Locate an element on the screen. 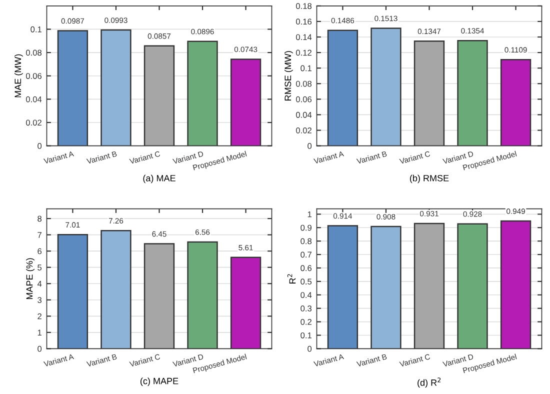 This screenshot has width=550, height=394. y-tick-label: 3 is located at coordinates (40, 300).